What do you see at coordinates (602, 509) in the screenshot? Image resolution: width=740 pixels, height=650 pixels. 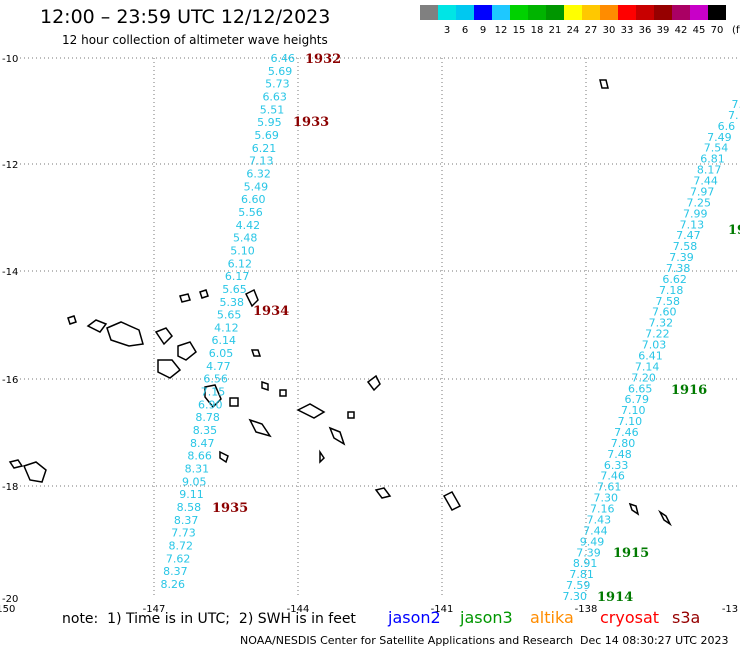 I see `swh-value: 7.16` at bounding box center [602, 509].